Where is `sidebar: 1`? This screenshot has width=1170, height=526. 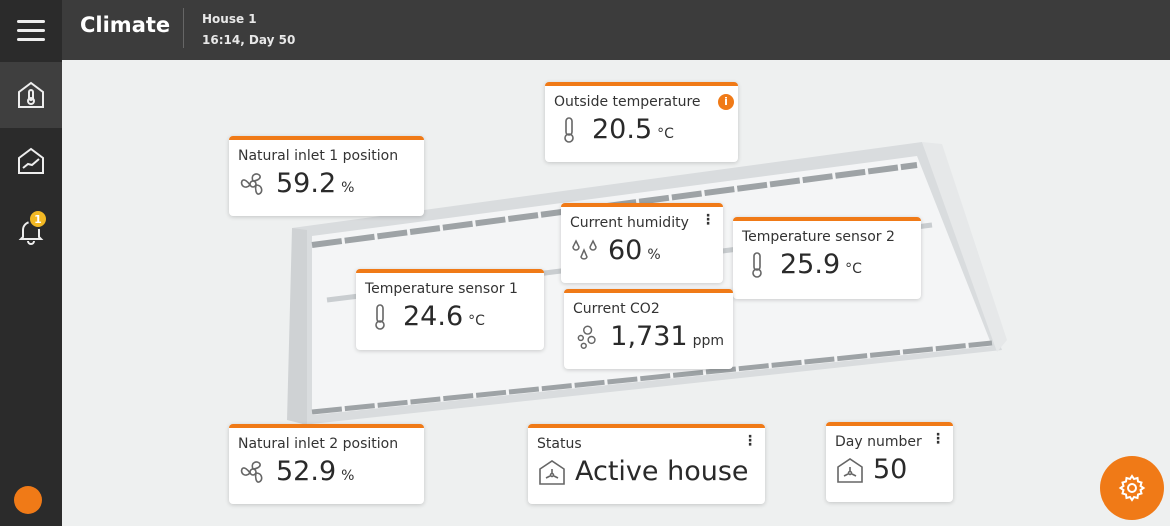
sidebar: 1 is located at coordinates (31, 263).